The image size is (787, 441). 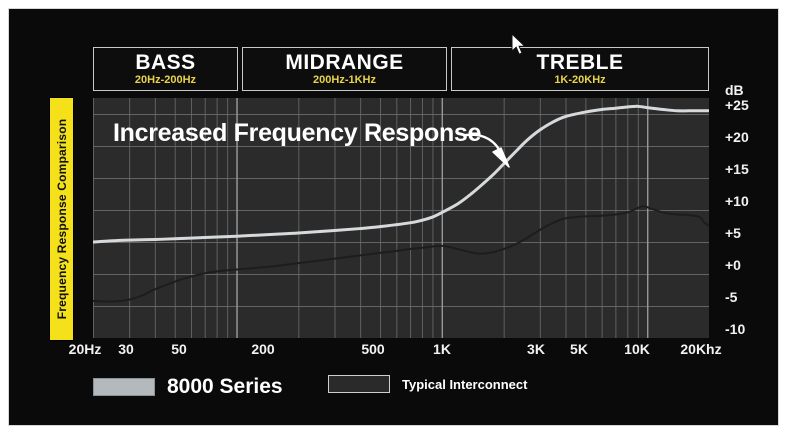 What do you see at coordinates (731, 297) in the screenshot?
I see `y-tick-label: -5` at bounding box center [731, 297].